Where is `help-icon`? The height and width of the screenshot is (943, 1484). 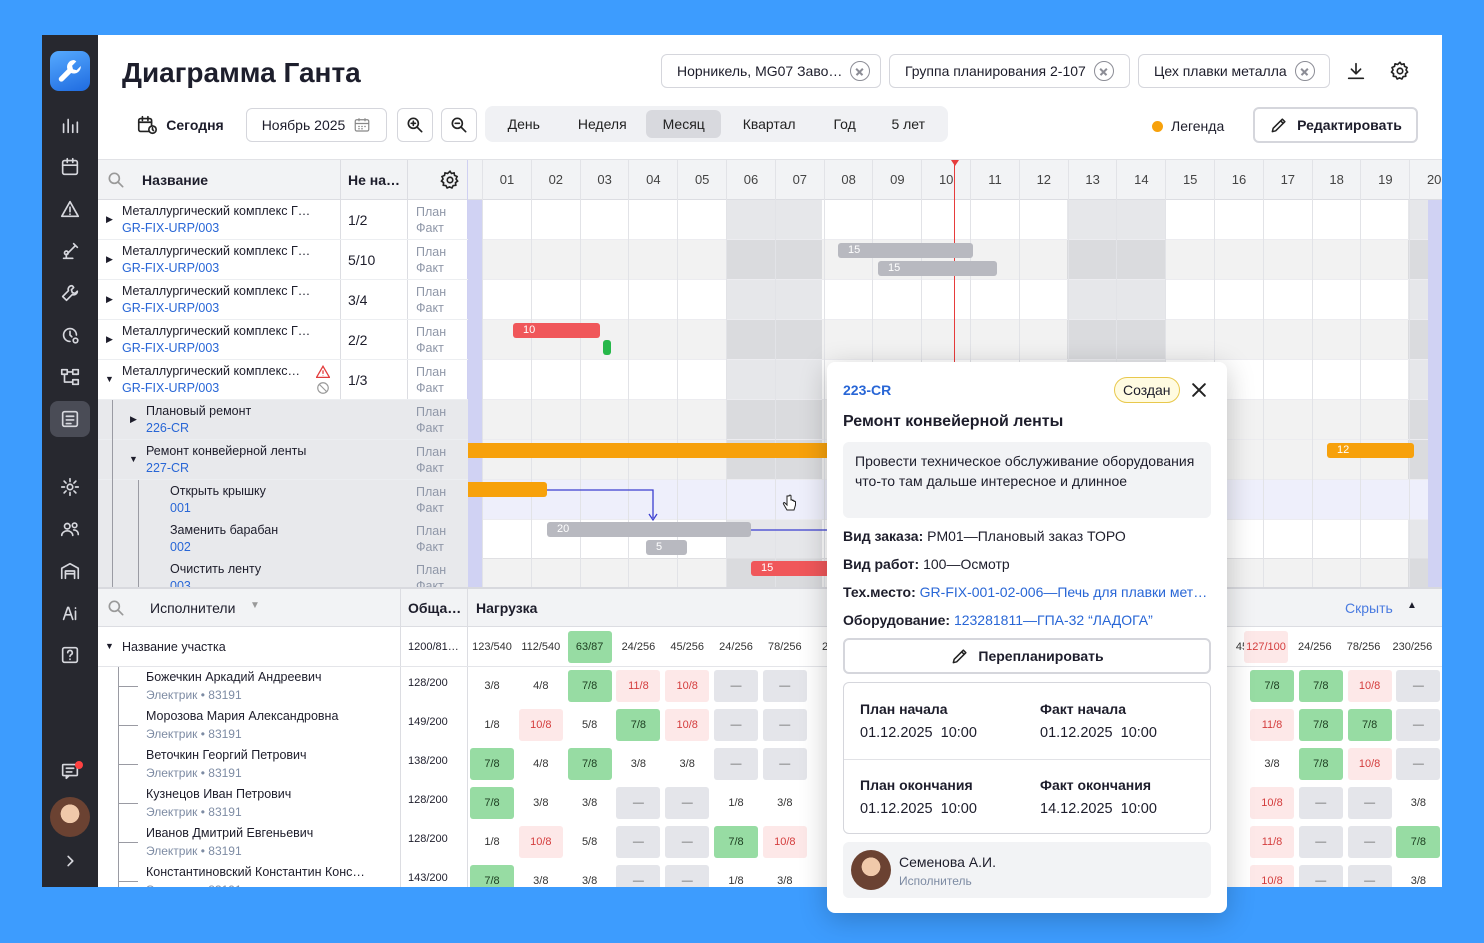 help-icon is located at coordinates (70, 655).